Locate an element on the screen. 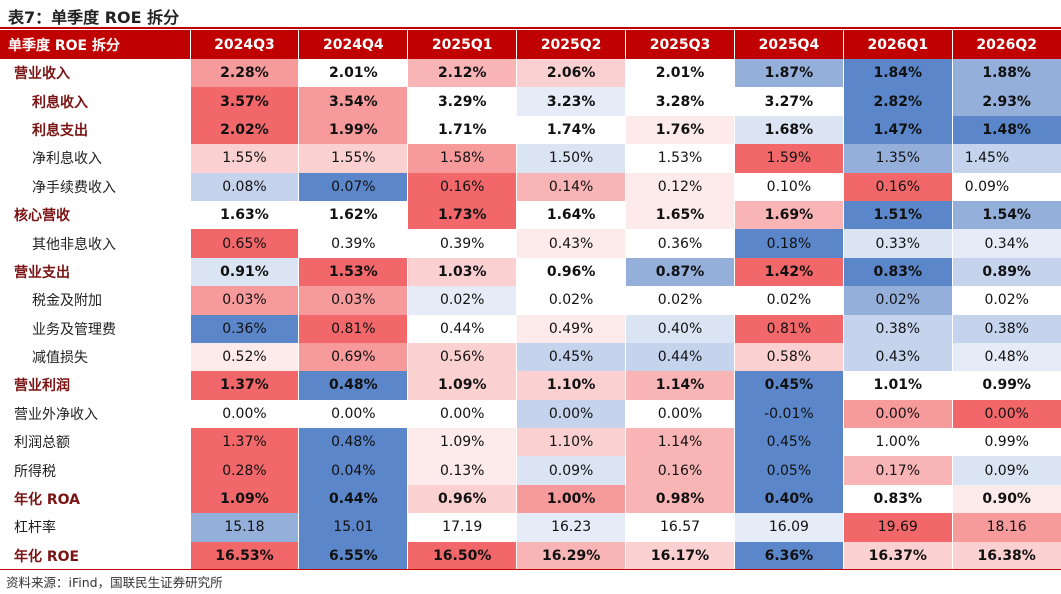 This screenshot has height=594, width=1061. table-cell: 1.99% is located at coordinates (353, 130).